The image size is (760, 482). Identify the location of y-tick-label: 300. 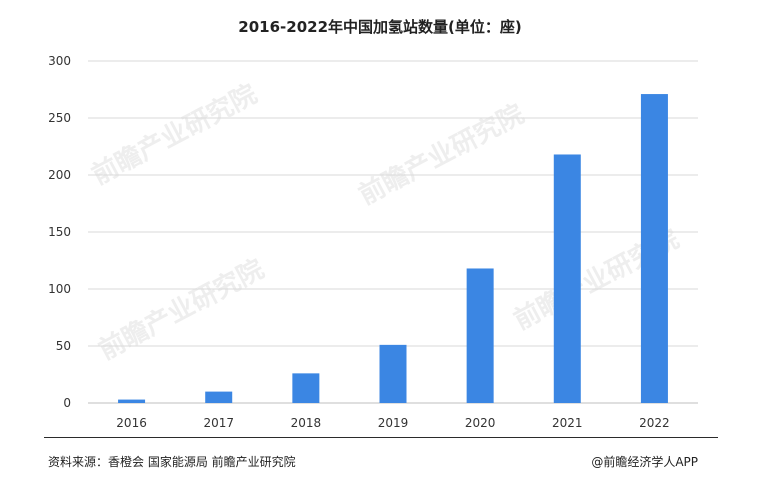
(59, 61).